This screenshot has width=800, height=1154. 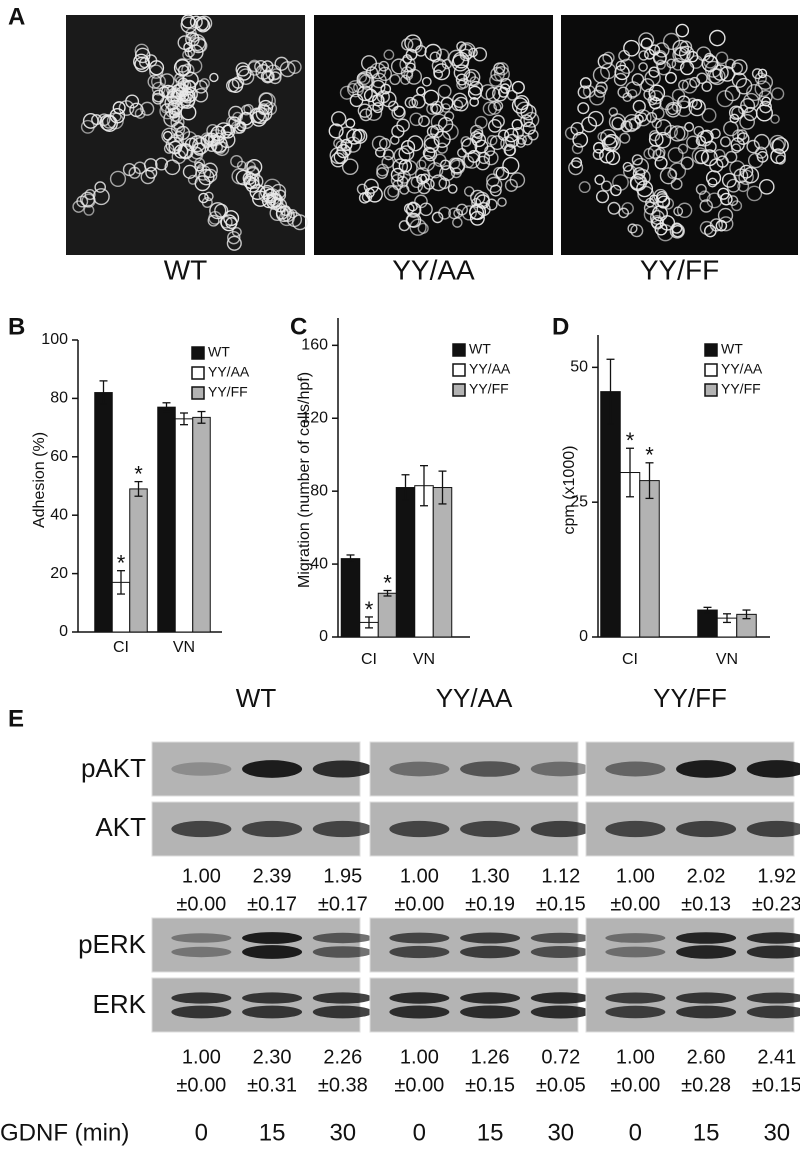 I want to click on ratio-value: 1.12, so click(x=560, y=876).